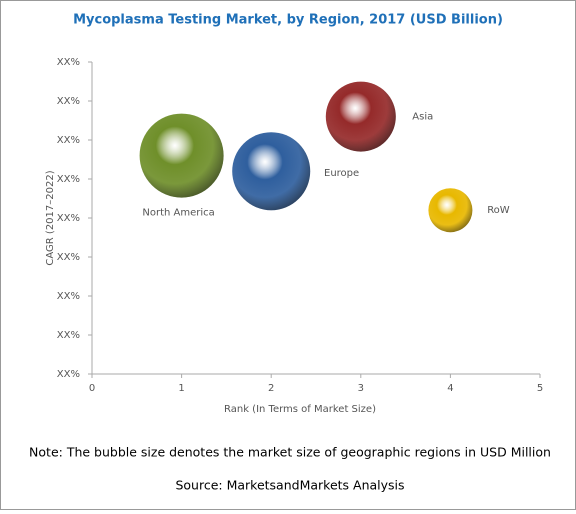 The width and height of the screenshot is (576, 514). What do you see at coordinates (540, 388) in the screenshot?
I see `x-tick-label: 5` at bounding box center [540, 388].